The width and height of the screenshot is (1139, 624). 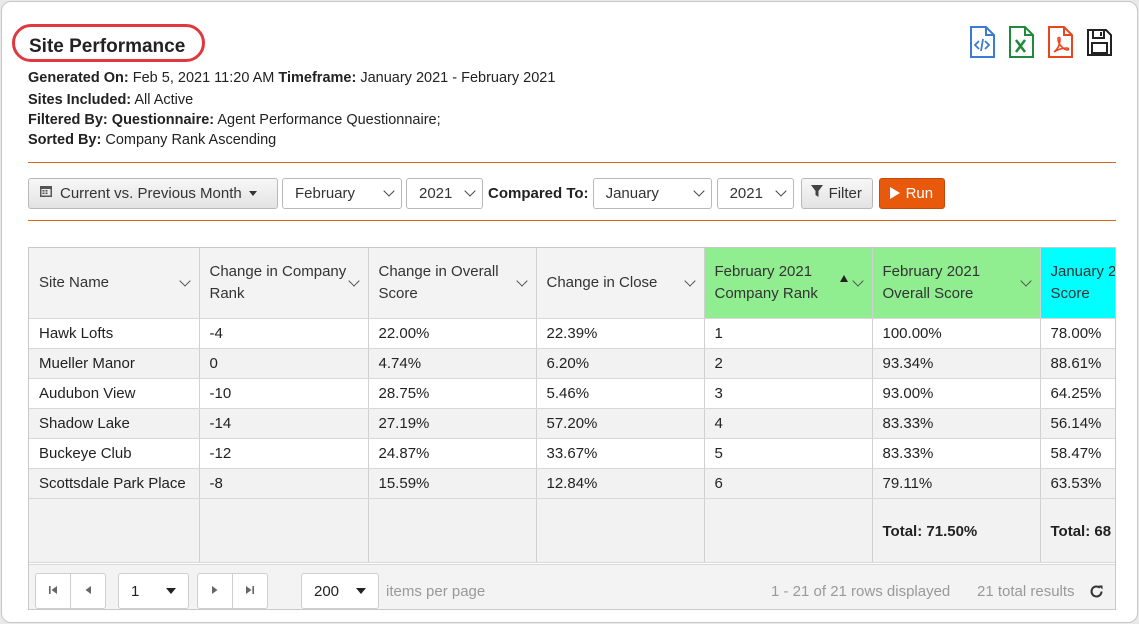 I want to click on code-file-icon, so click(x=982, y=42).